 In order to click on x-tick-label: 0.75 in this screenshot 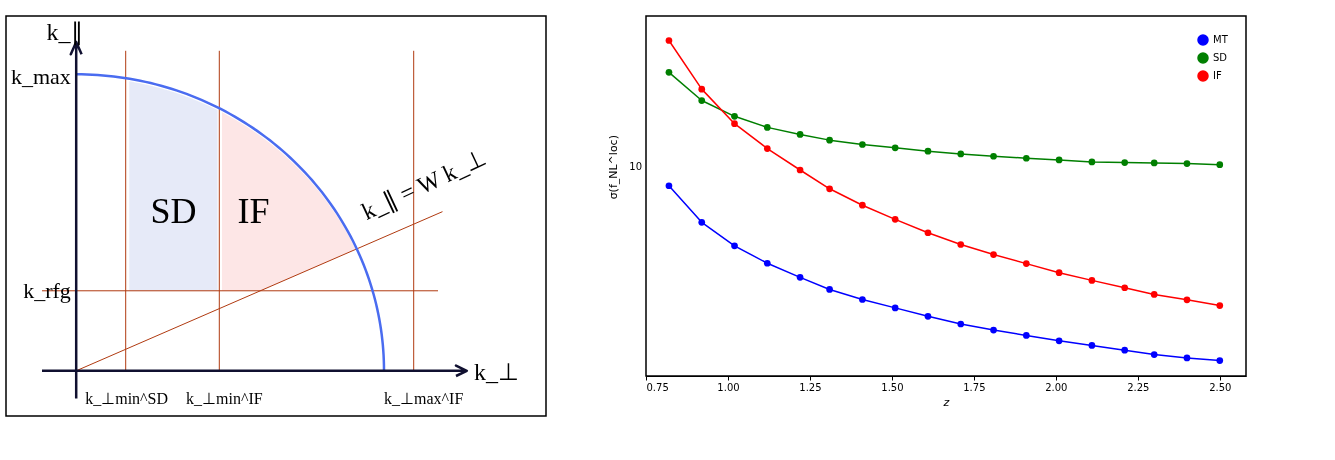, I will do `click(657, 387)`.